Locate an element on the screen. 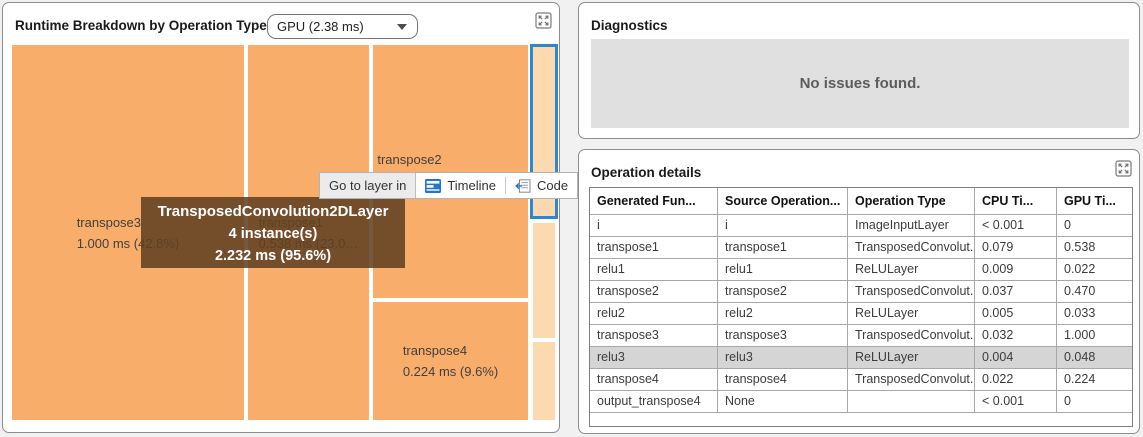  table-row: relu2 relu2 ReLULayer 0.005 0.033 is located at coordinates (861, 314).